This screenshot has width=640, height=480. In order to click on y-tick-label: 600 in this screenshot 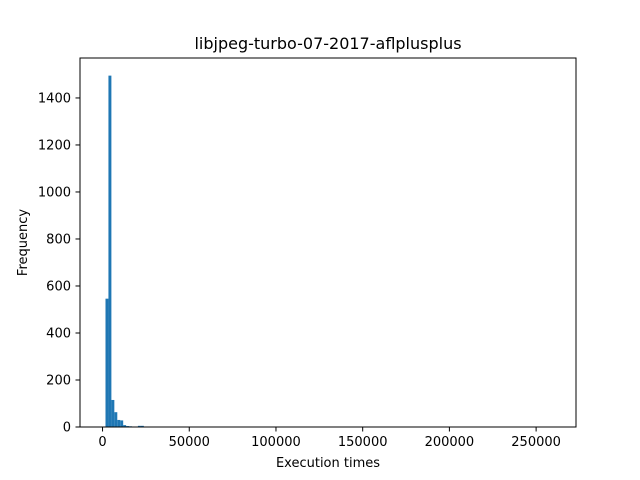, I will do `click(58, 286)`.